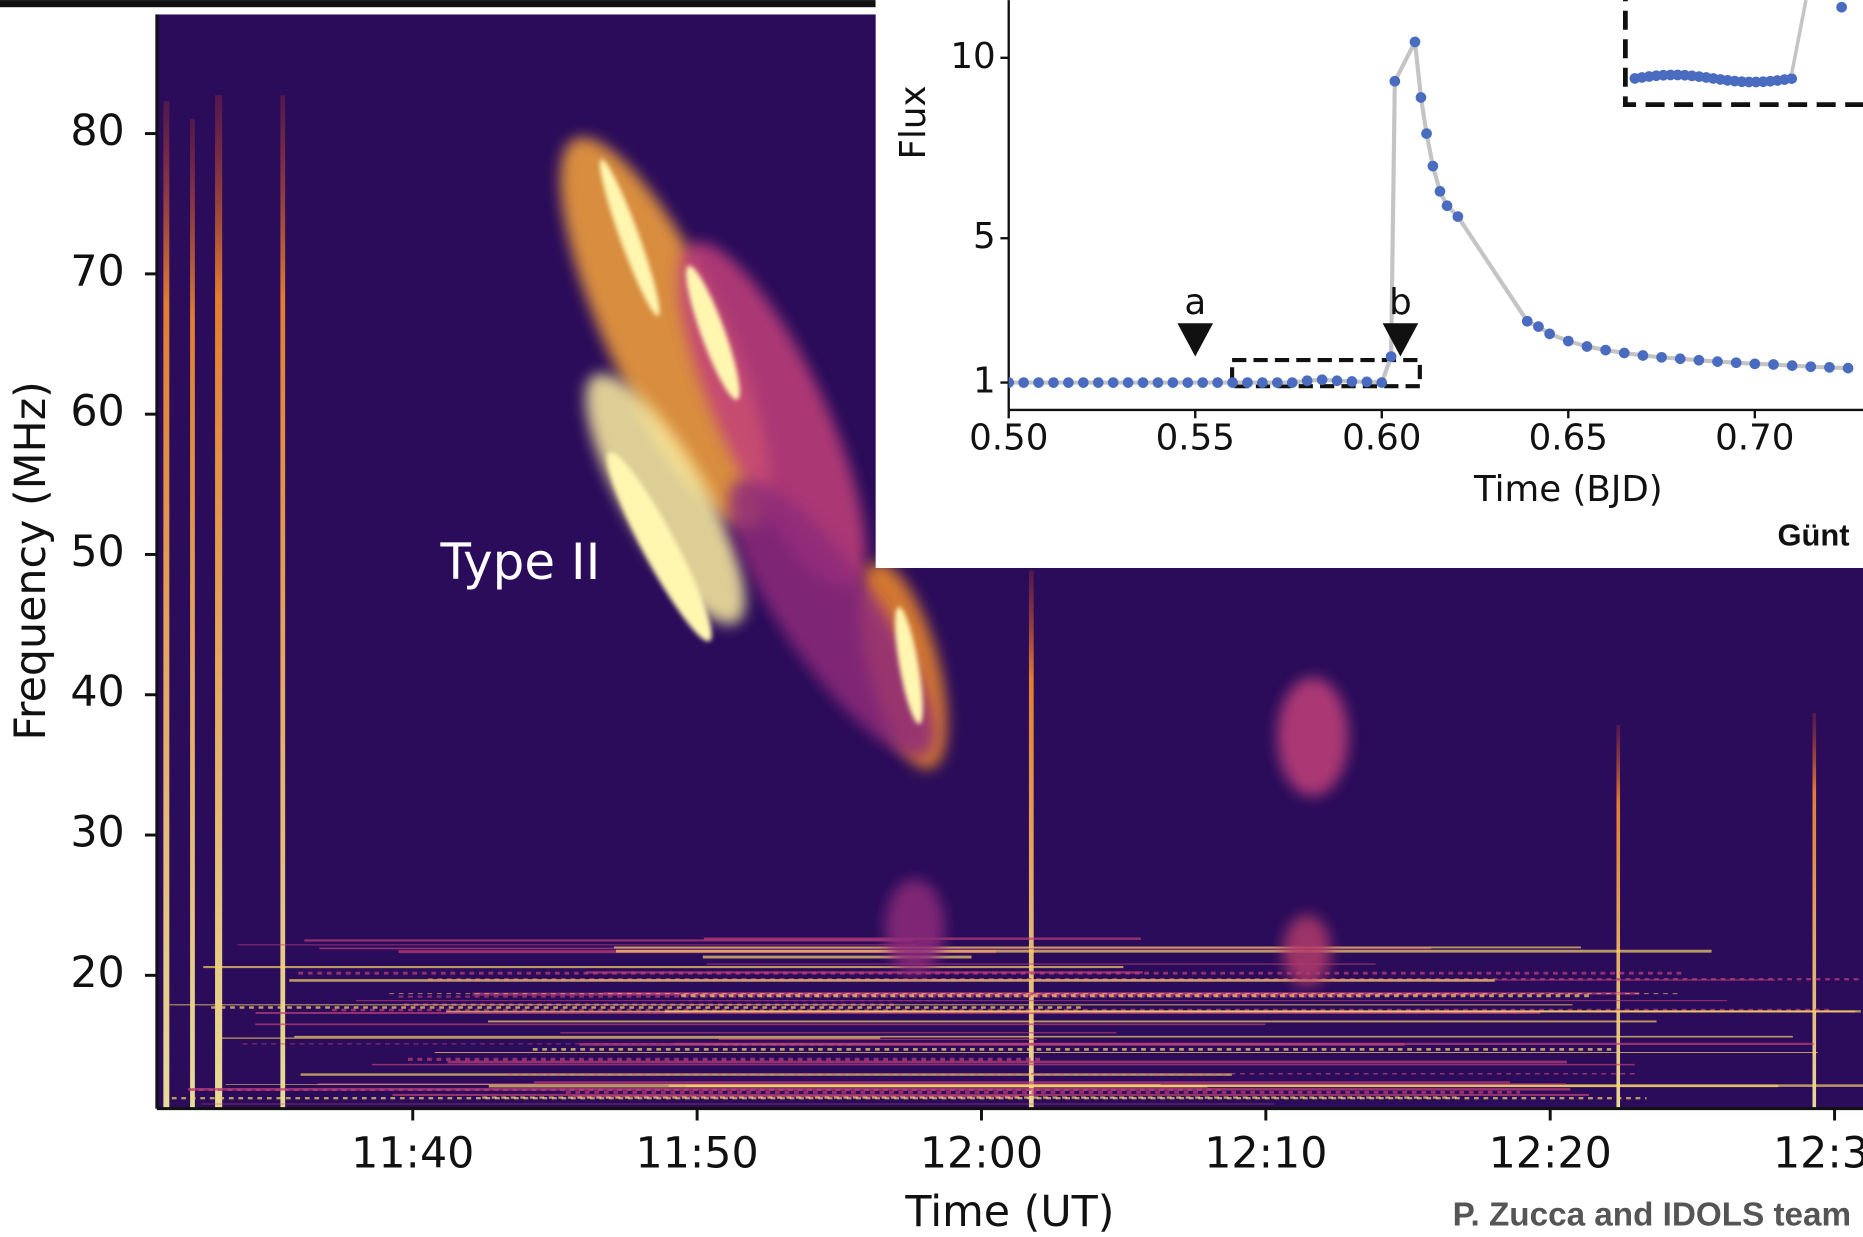 The height and width of the screenshot is (1237, 1863). What do you see at coordinates (97, 973) in the screenshot?
I see `y-tick-label: 20` at bounding box center [97, 973].